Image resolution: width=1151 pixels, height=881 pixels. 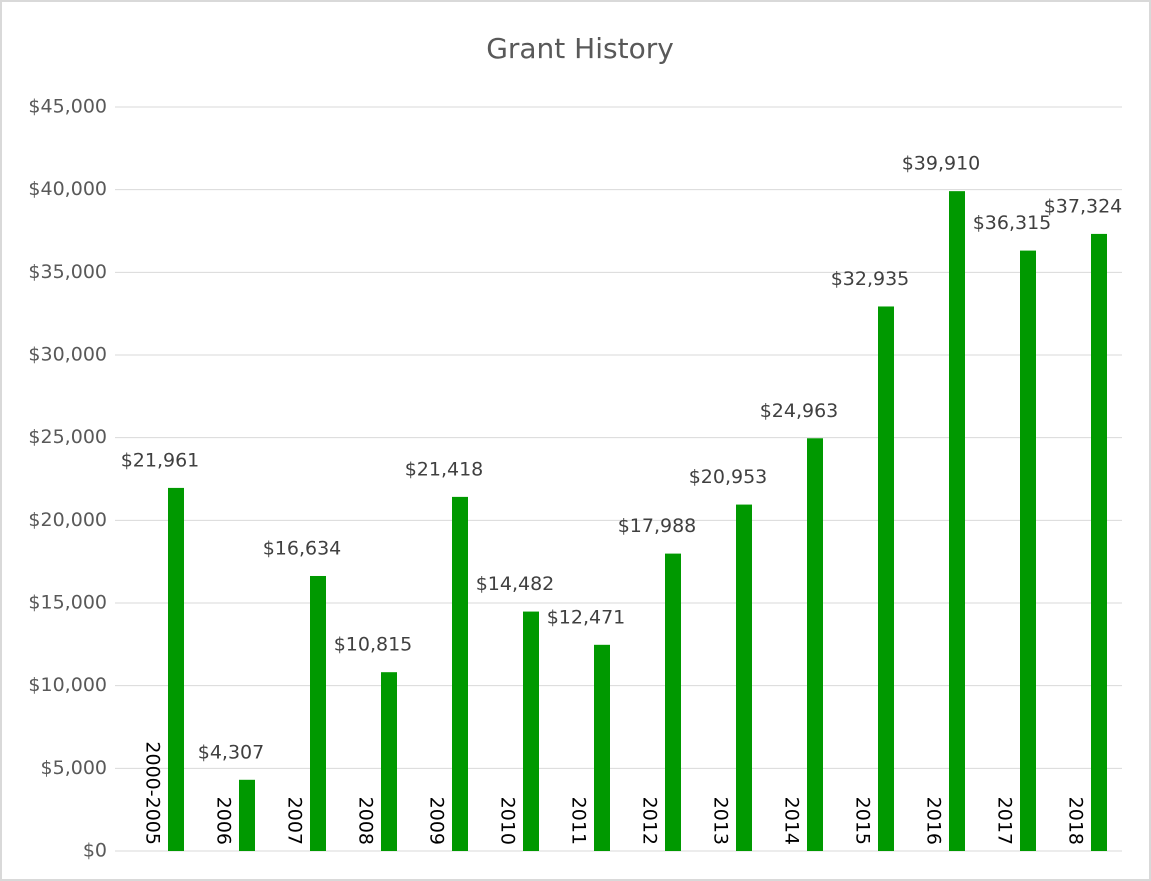 I want to click on data-label: $10,815, so click(x=373, y=645).